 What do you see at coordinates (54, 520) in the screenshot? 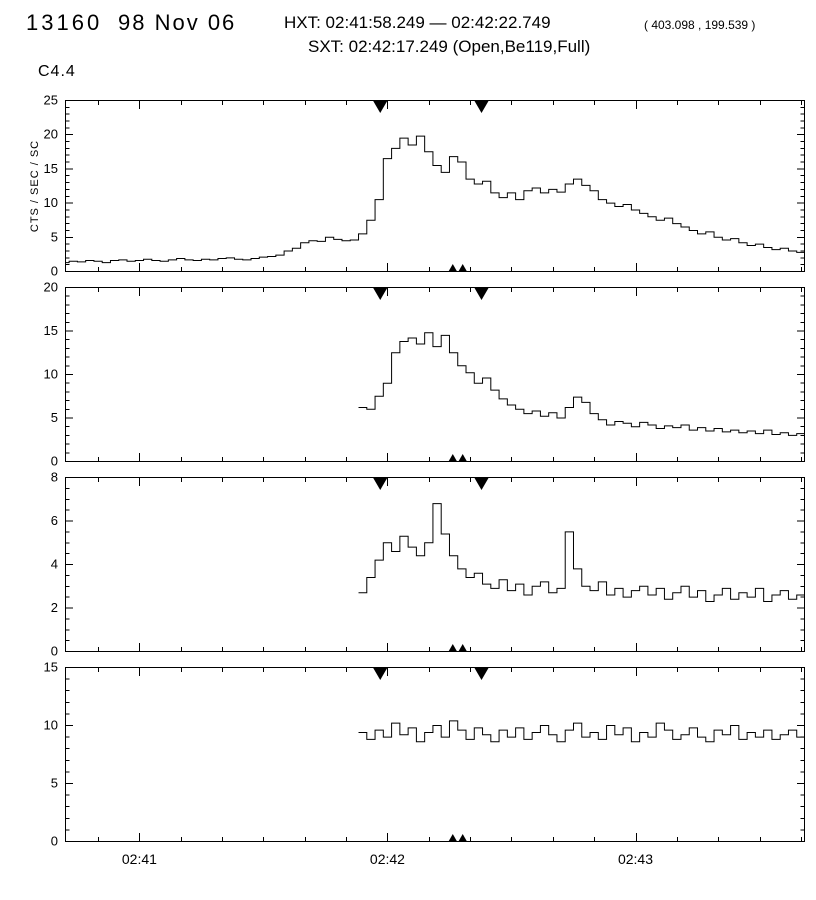
I see `svg-text: 6` at bounding box center [54, 520].